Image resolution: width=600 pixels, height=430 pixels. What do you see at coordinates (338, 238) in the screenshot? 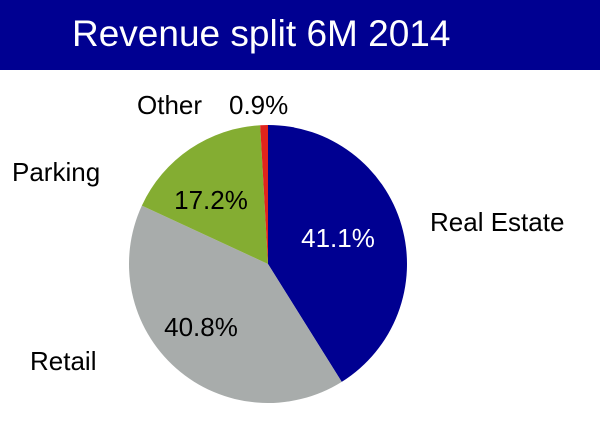
I see `slice-value-real-estate: 41.1%` at bounding box center [338, 238].